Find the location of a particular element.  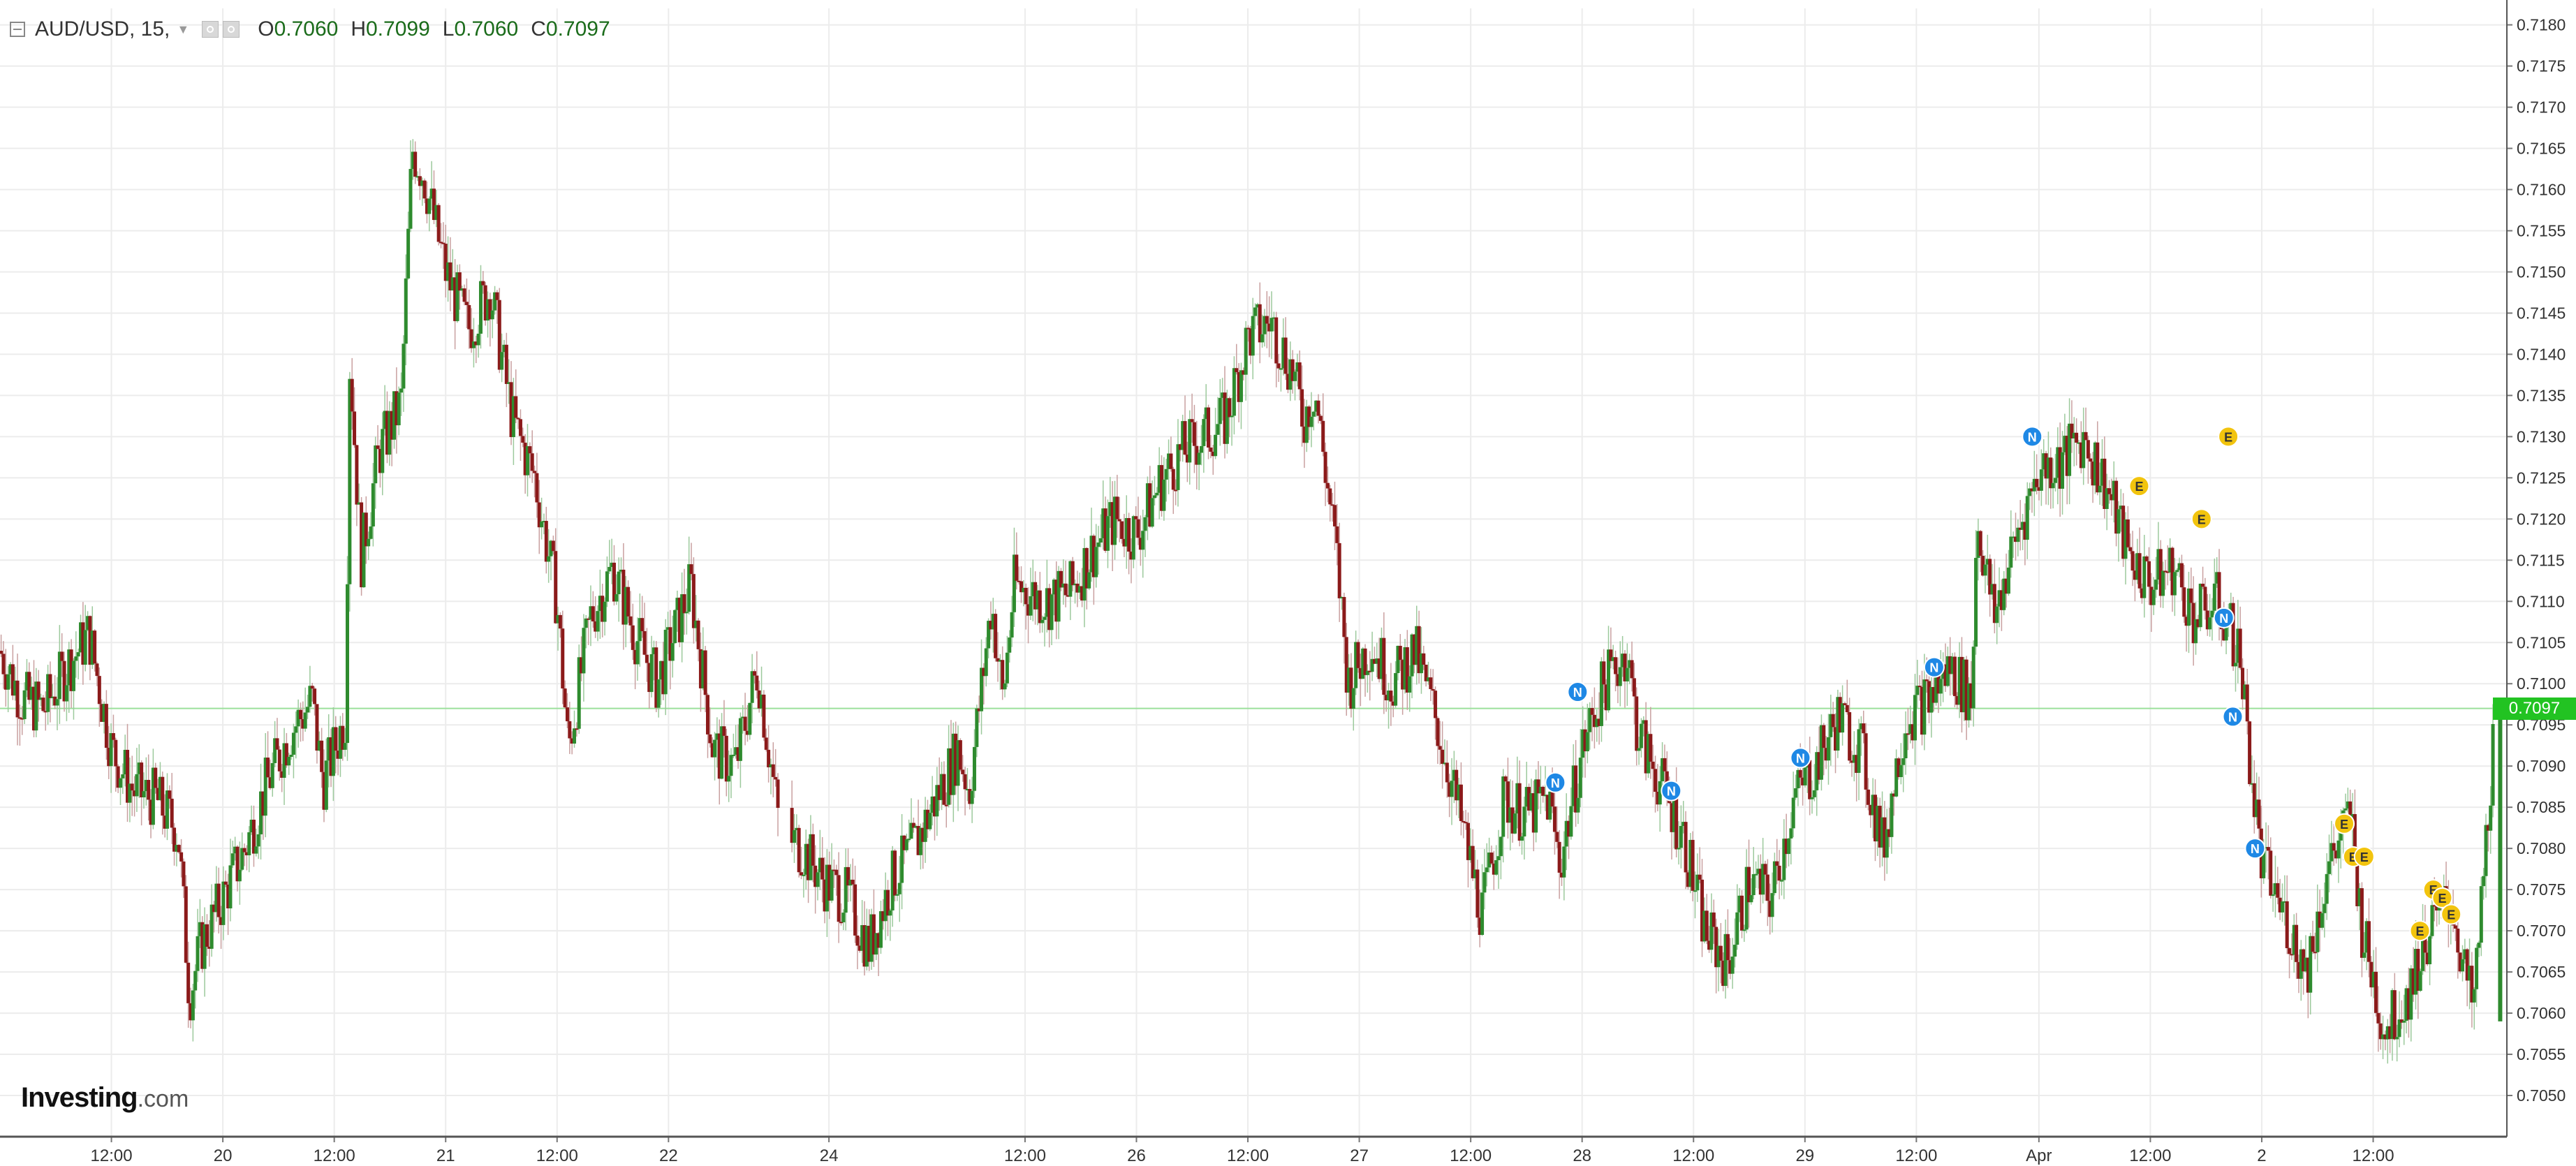

eye-icon is located at coordinates (231, 29).